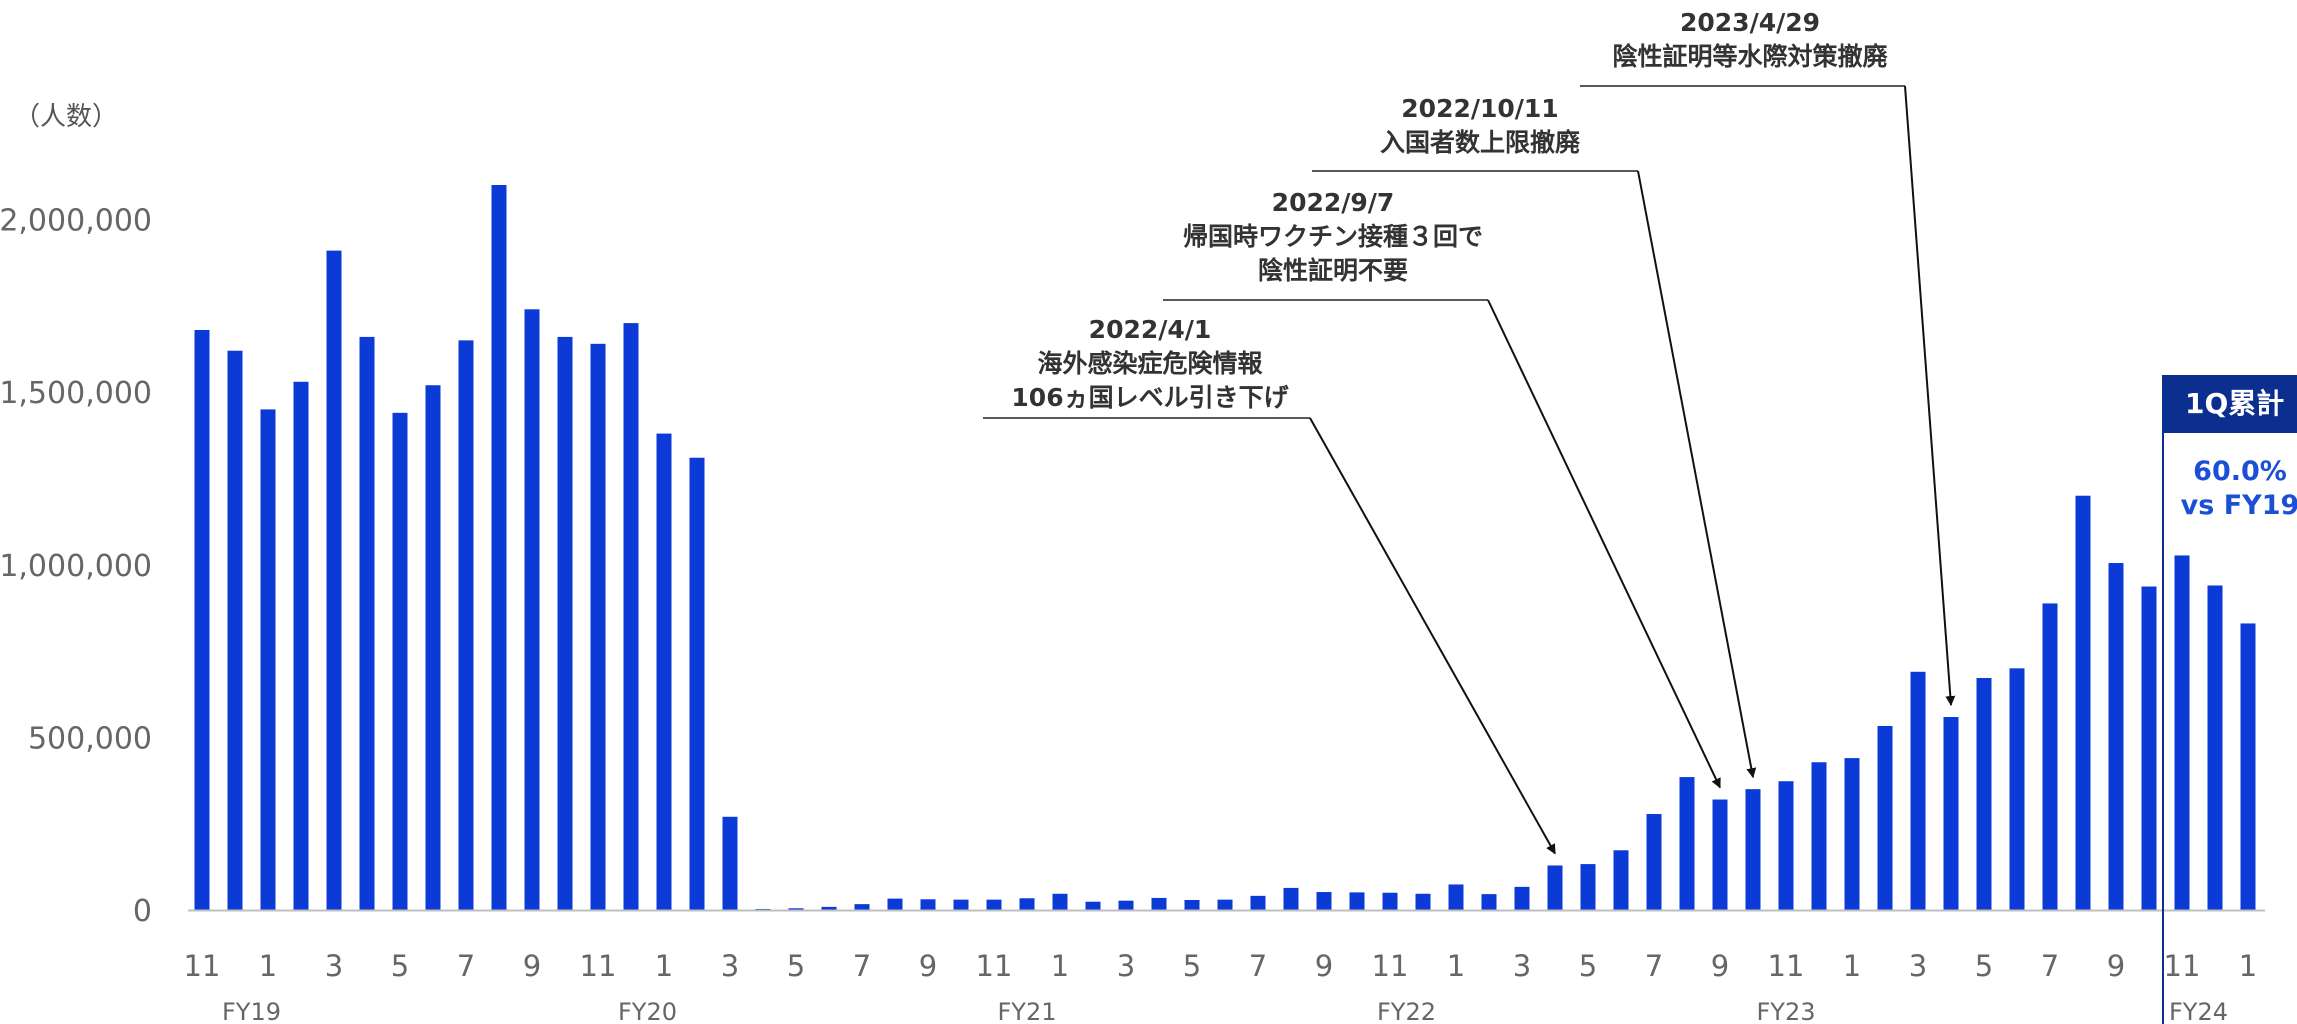  I want to click on fiscal-year-label: FY21, so click(1026, 1011).